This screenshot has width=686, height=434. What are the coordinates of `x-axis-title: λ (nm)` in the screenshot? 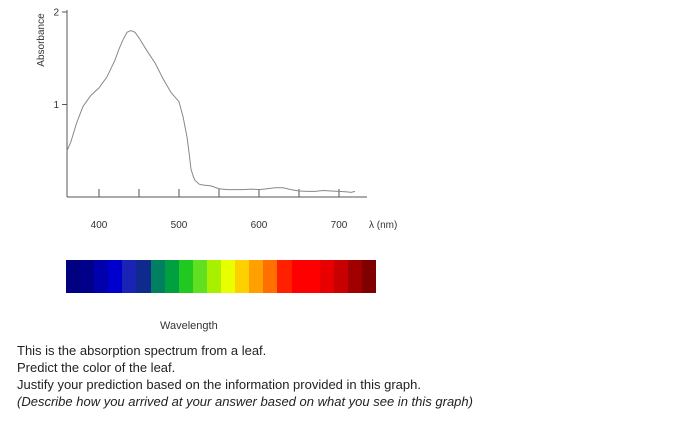 It's located at (383, 225).